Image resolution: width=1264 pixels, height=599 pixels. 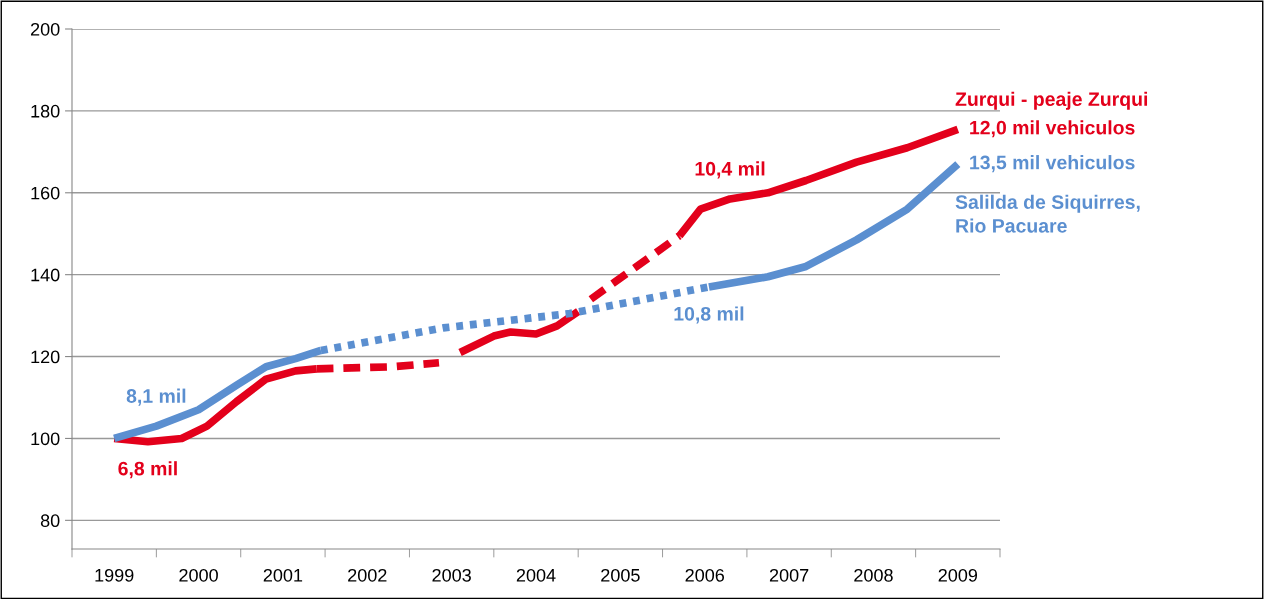 What do you see at coordinates (536, 575) in the screenshot?
I see `x-tick-label: 2004` at bounding box center [536, 575].